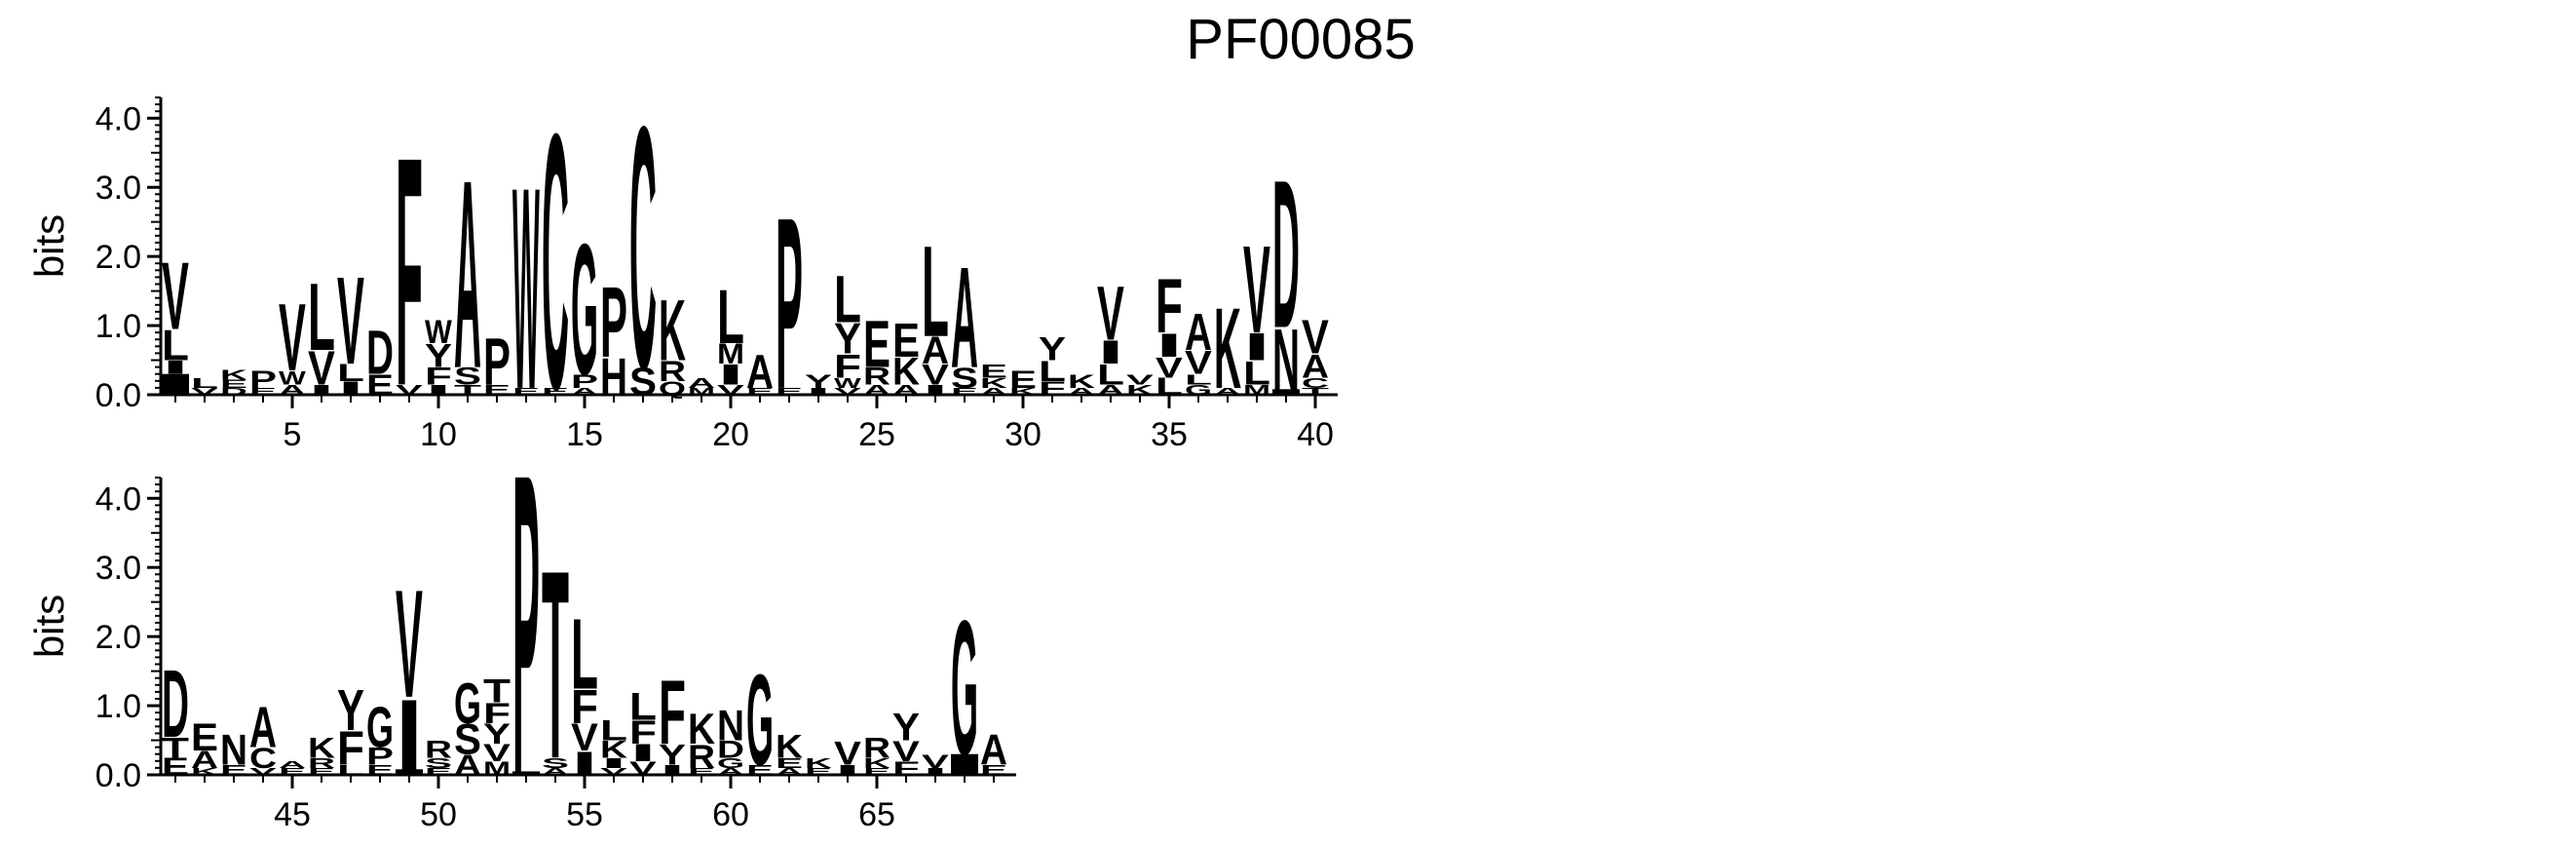 The image size is (2576, 845). Describe the element at coordinates (1023, 435) in the screenshot. I see `x-tick-label: 30` at that location.